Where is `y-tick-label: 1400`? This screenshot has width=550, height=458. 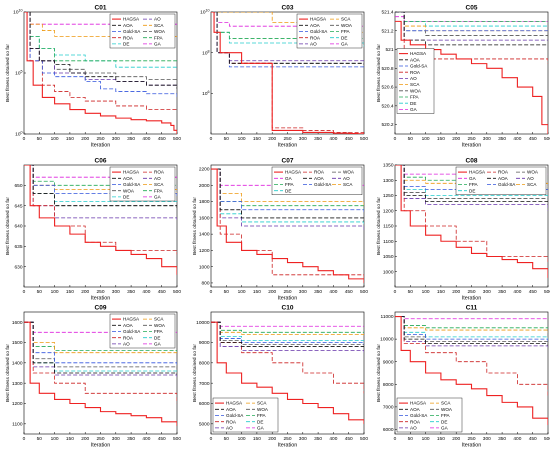 y-tick-label: 1400 is located at coordinates (204, 235).